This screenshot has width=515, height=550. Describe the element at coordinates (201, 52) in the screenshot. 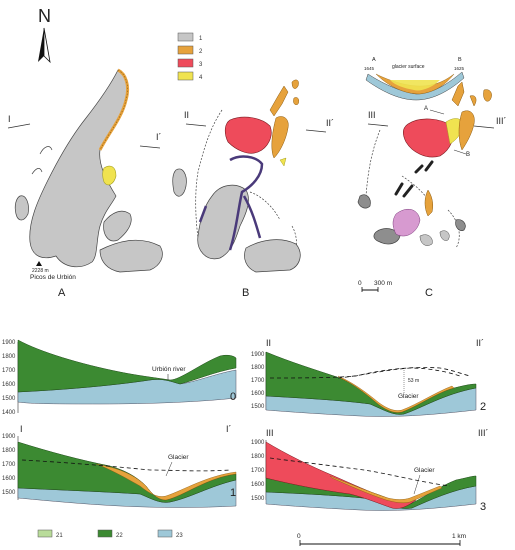

I see `legend-label-2: 2` at that location.